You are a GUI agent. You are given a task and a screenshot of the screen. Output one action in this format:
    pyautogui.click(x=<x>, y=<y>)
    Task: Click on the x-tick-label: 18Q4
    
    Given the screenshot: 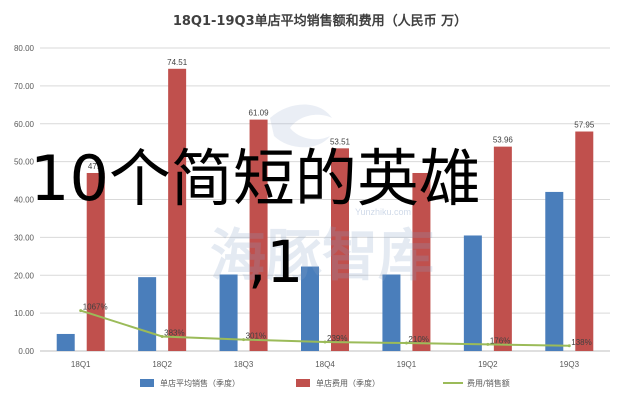 What is the action you would take?
    pyautogui.click(x=325, y=364)
    